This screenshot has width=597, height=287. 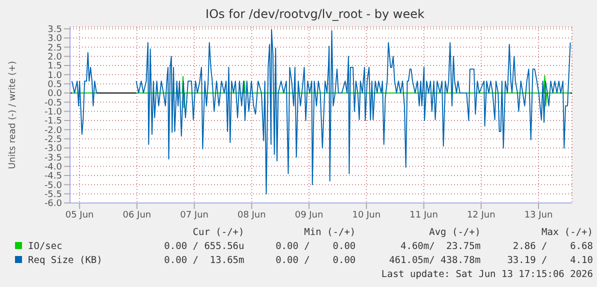 I want to click on text: Min (-/+), so click(x=330, y=233).